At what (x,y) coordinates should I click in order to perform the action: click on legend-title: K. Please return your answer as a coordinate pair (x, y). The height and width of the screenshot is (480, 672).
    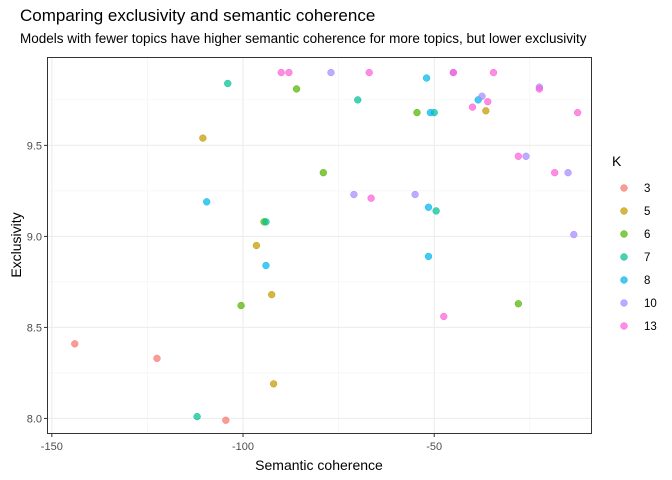
    Looking at the image, I should click on (617, 161).